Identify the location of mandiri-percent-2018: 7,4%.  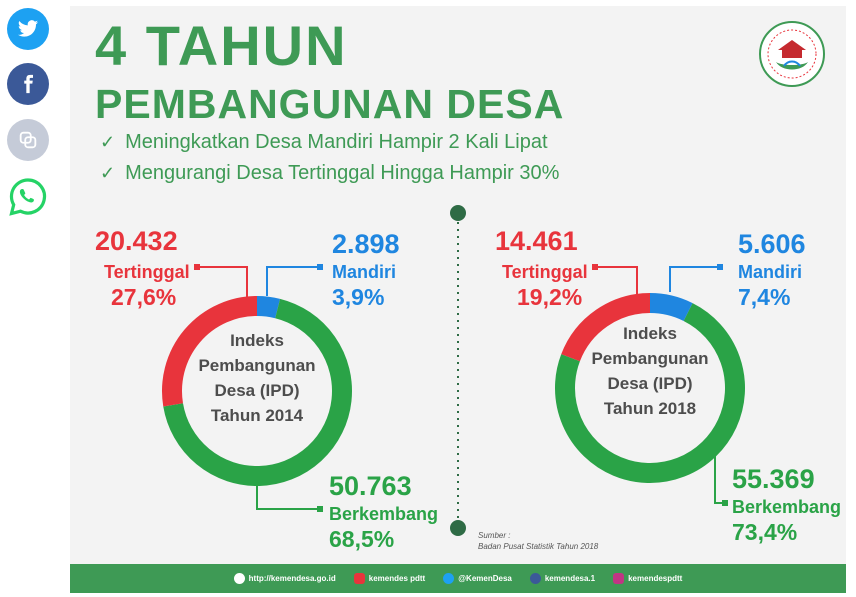
(764, 297).